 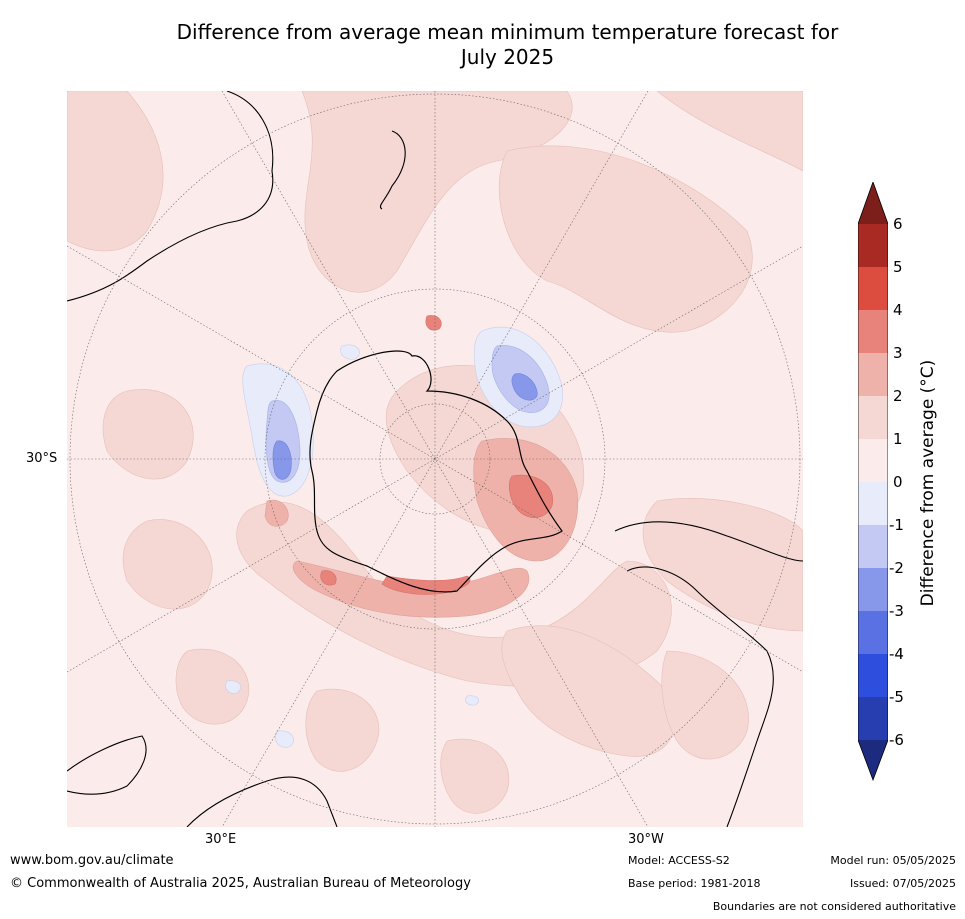 I want to click on base-period-text: Base period: 1981-2018, so click(x=694, y=883).